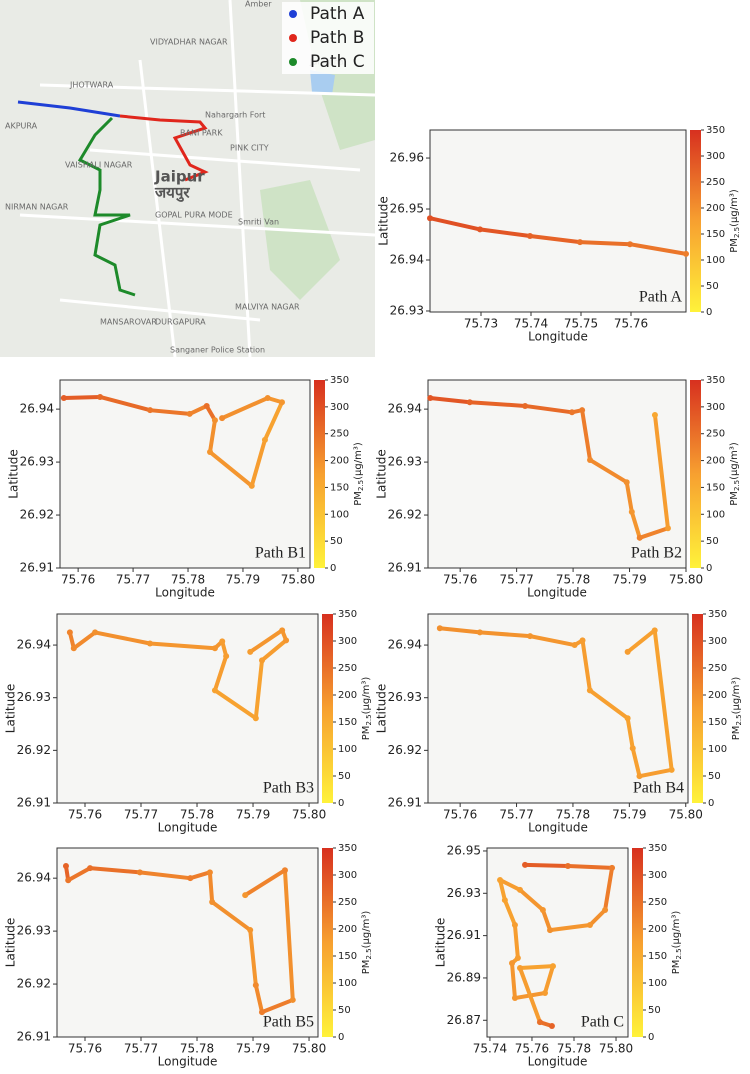  What do you see at coordinates (581, 324) in the screenshot?
I see `x-tick-label: 75.75` at bounding box center [581, 324].